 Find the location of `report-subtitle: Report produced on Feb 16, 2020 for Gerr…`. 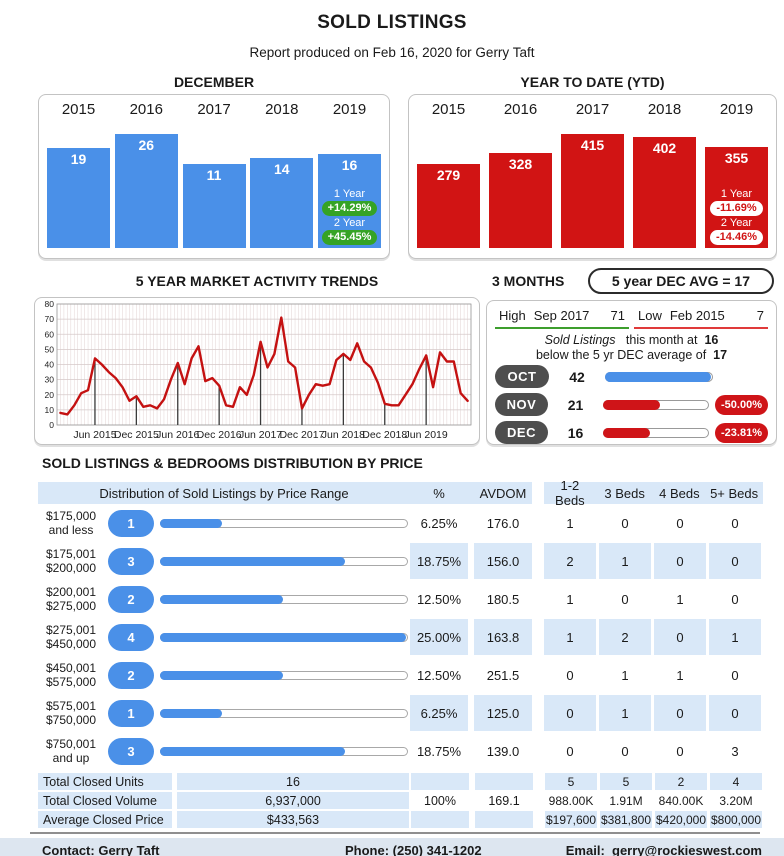

report-subtitle: Report produced on Feb 16, 2020 for Gerr… is located at coordinates (392, 52).